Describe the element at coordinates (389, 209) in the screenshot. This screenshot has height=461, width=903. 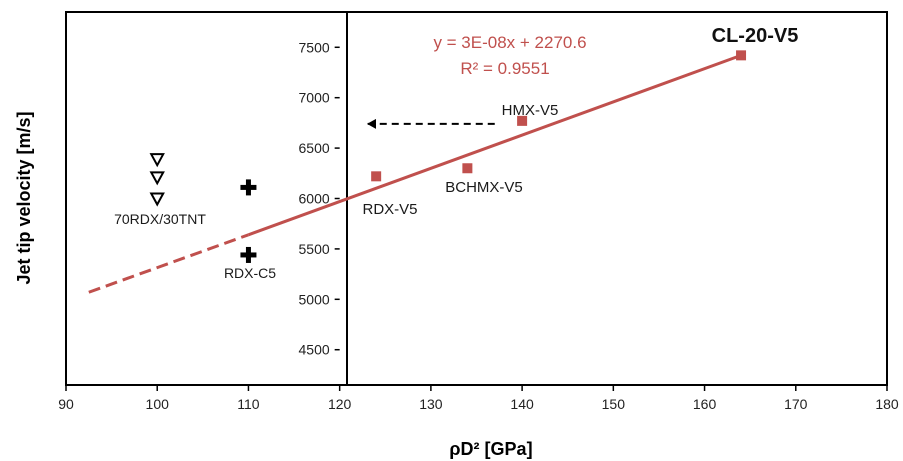
I see `label-rdx-v5: RDX-V5` at that location.